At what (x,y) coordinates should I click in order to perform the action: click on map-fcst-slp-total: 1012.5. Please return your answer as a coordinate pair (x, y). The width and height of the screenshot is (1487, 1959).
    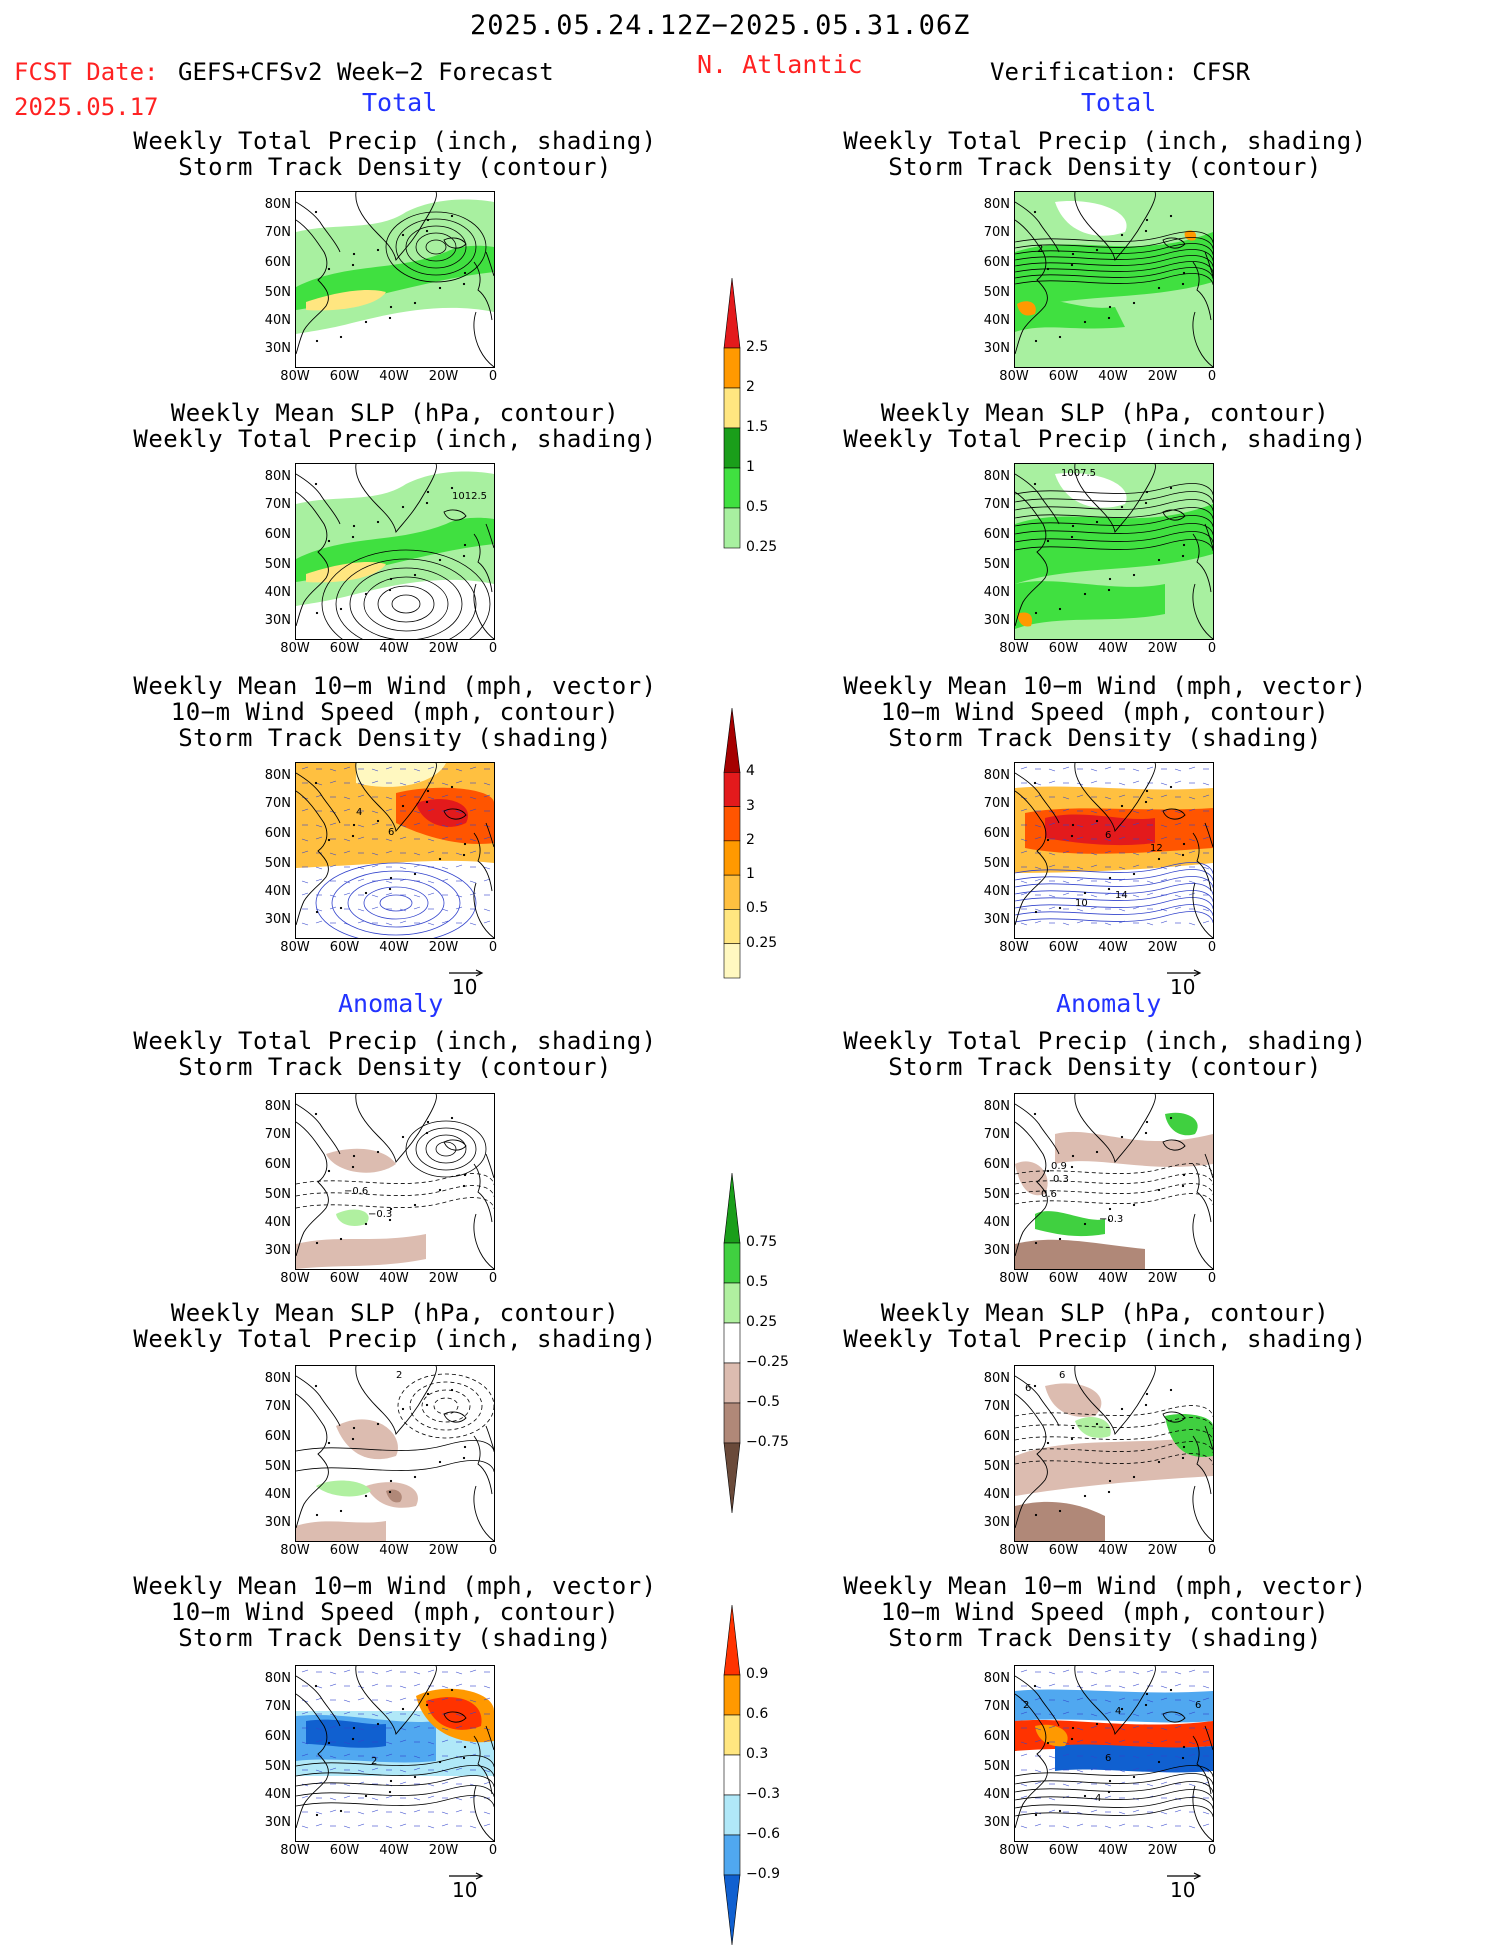
    Looking at the image, I should click on (395, 551).